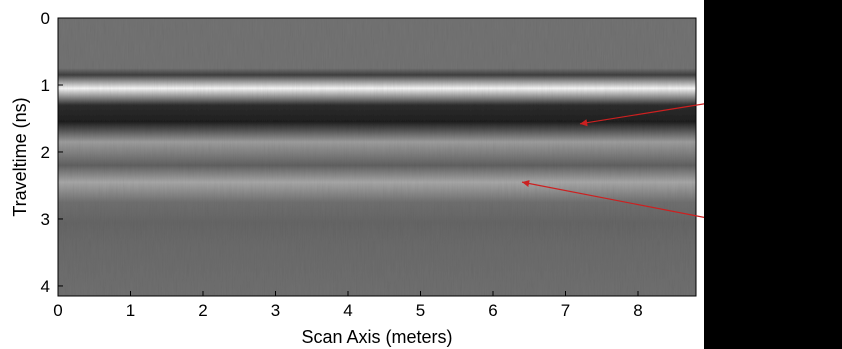 This screenshot has width=842, height=349. Describe the element at coordinates (45, 286) in the screenshot. I see `y-tick-label: 4` at that location.